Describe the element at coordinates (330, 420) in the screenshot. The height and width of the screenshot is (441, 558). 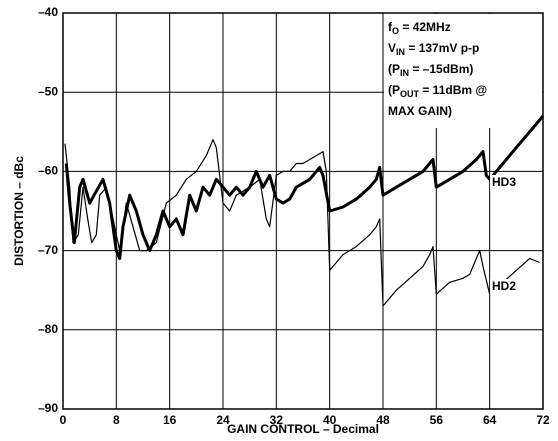
I see `x-tick-label: 40` at that location.